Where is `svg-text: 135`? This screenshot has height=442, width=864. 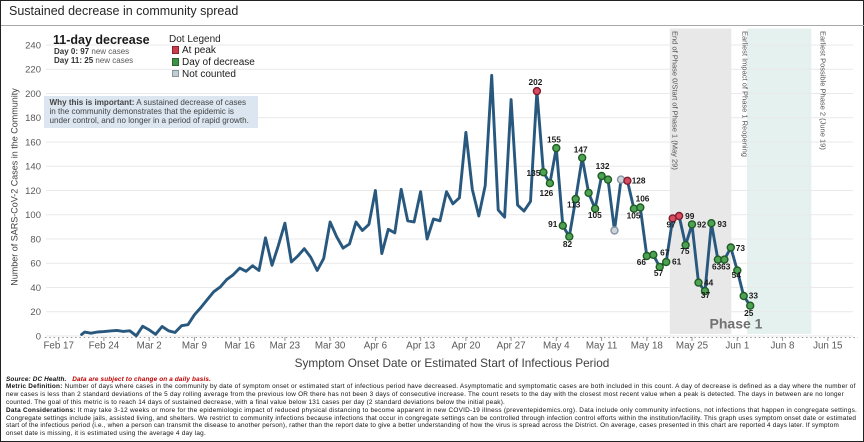
svg-text: 135 is located at coordinates (534, 173).